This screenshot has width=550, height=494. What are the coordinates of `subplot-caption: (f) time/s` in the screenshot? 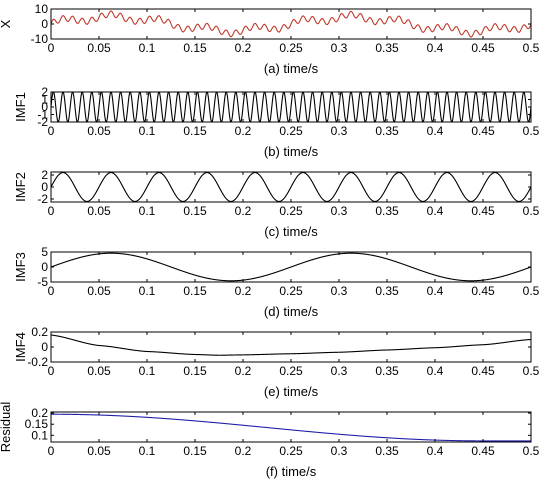 It's located at (291, 471).